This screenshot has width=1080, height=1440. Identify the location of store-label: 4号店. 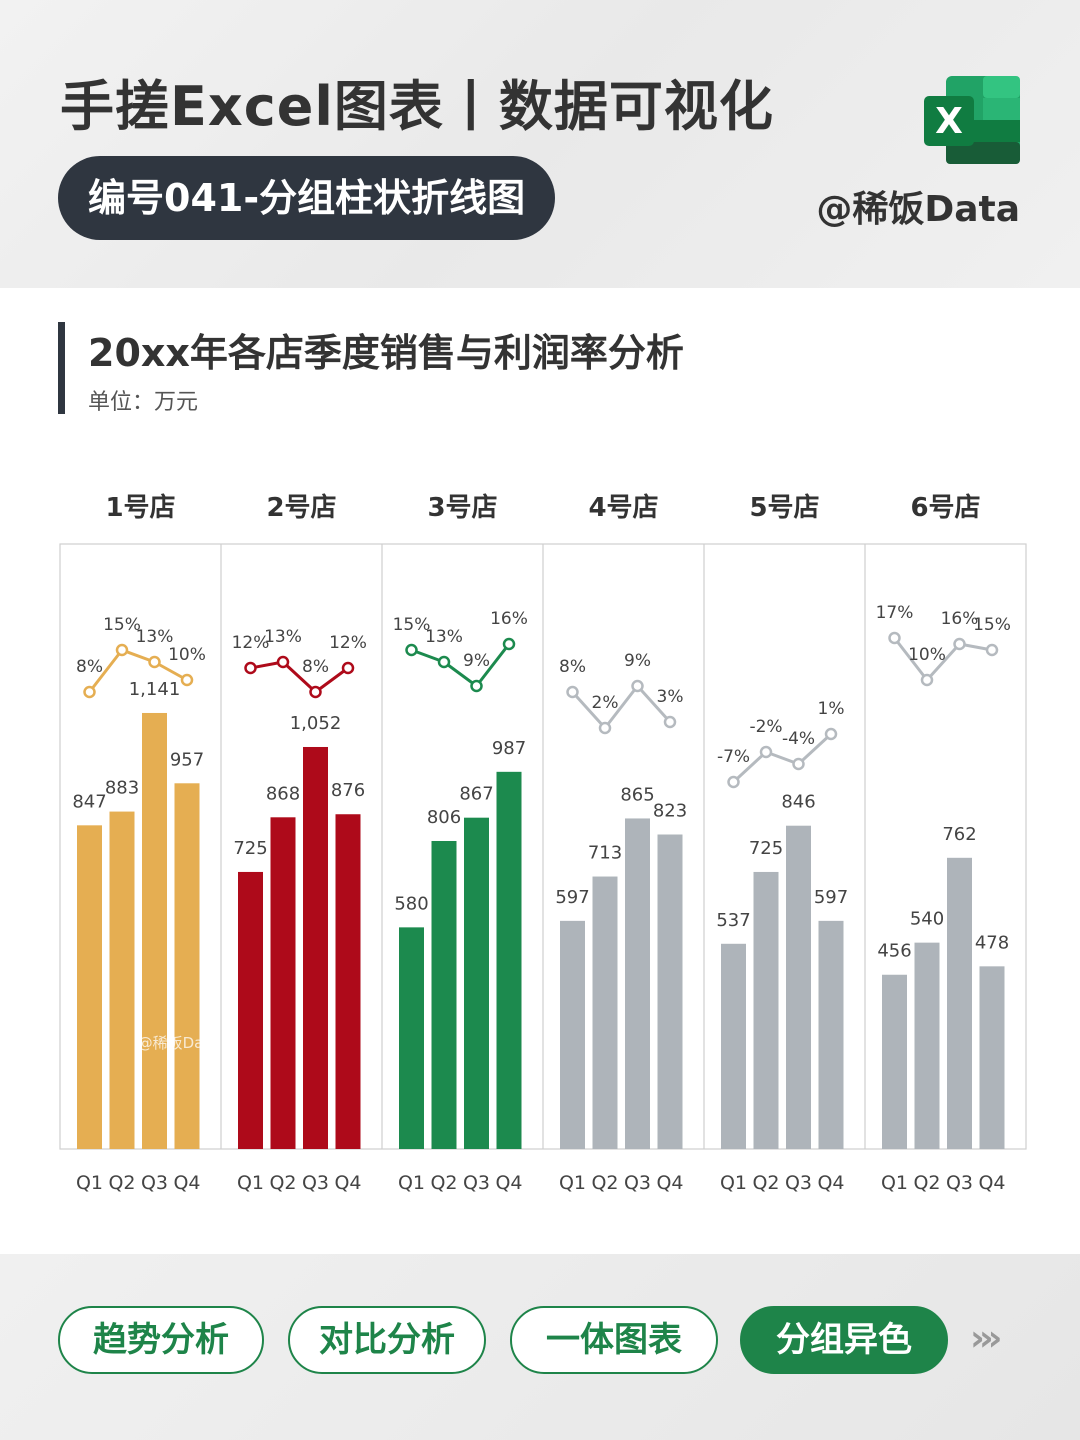
(623, 508).